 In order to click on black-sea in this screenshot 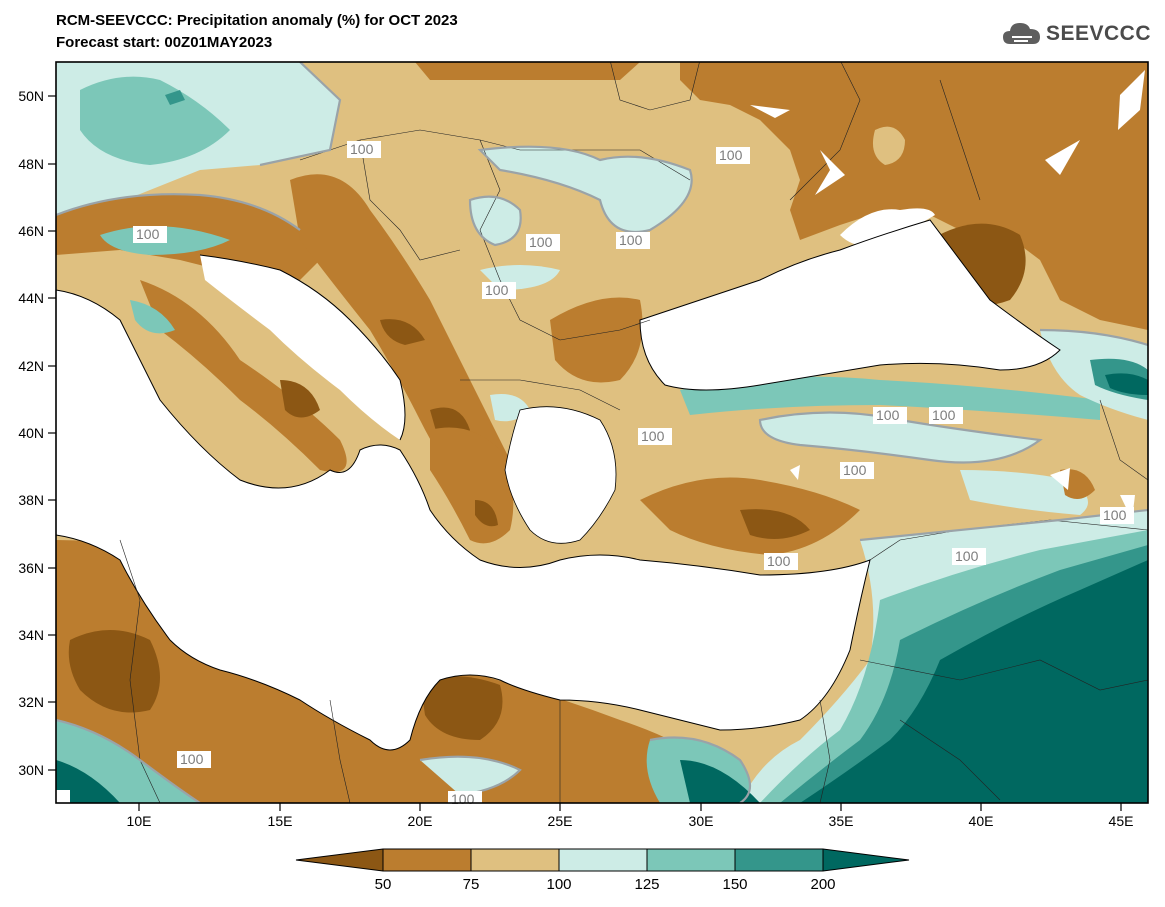, I will do `click(850, 305)`.